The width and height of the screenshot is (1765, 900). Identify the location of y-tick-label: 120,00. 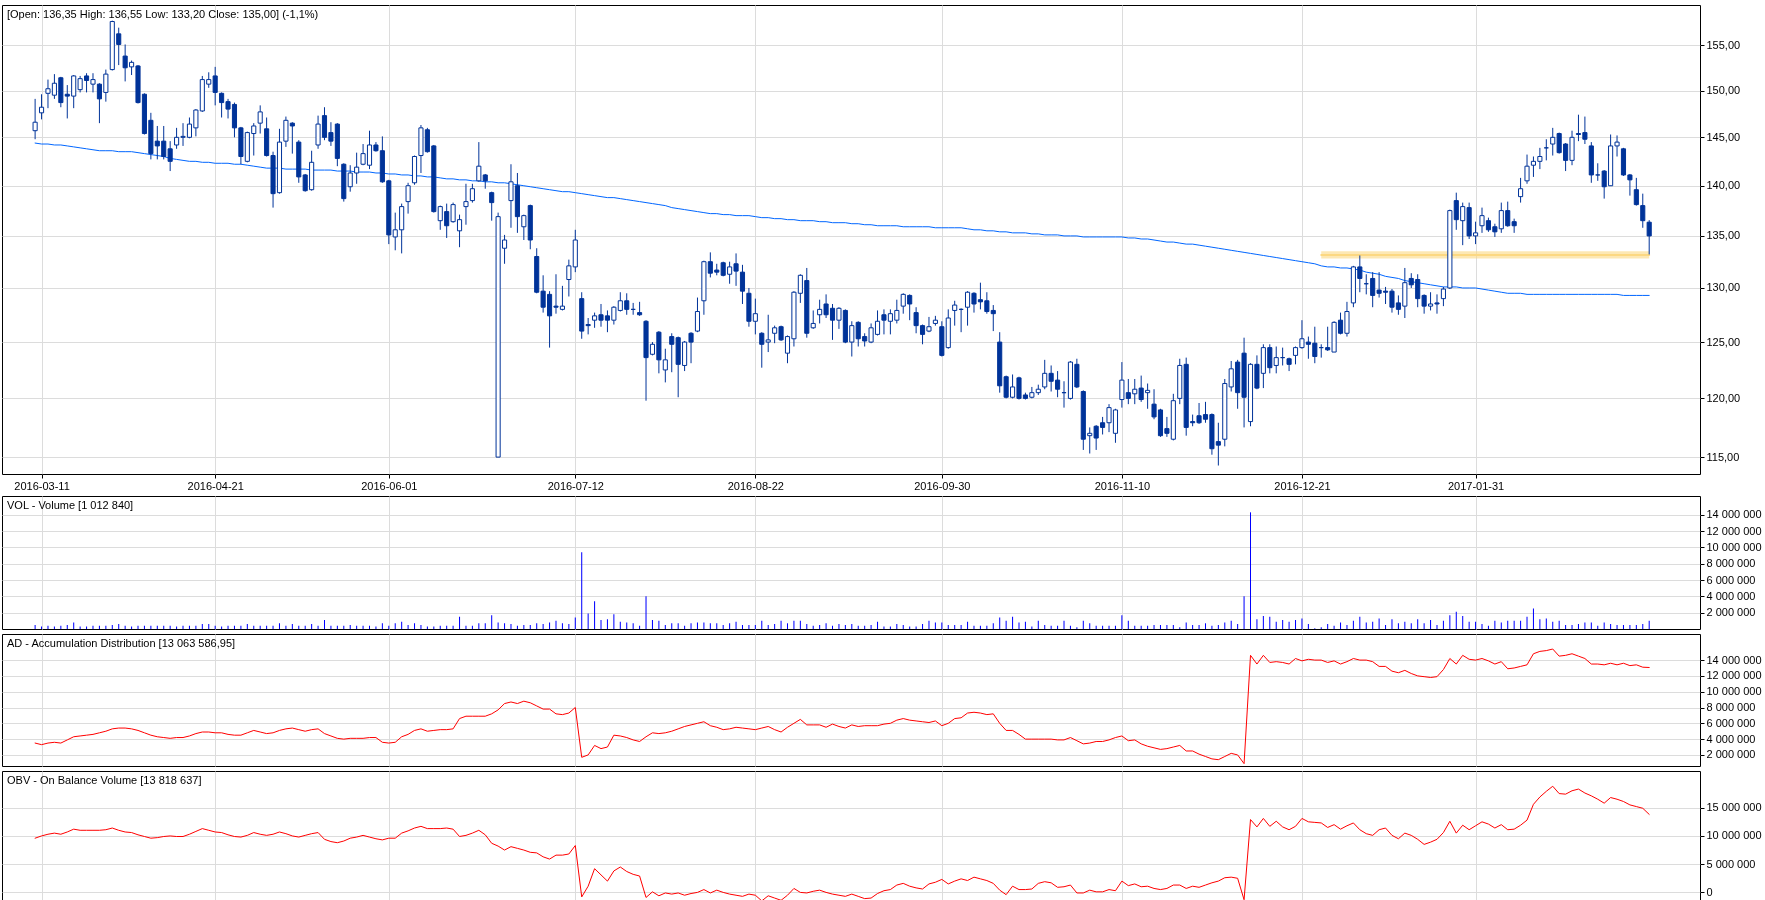
(1723, 397).